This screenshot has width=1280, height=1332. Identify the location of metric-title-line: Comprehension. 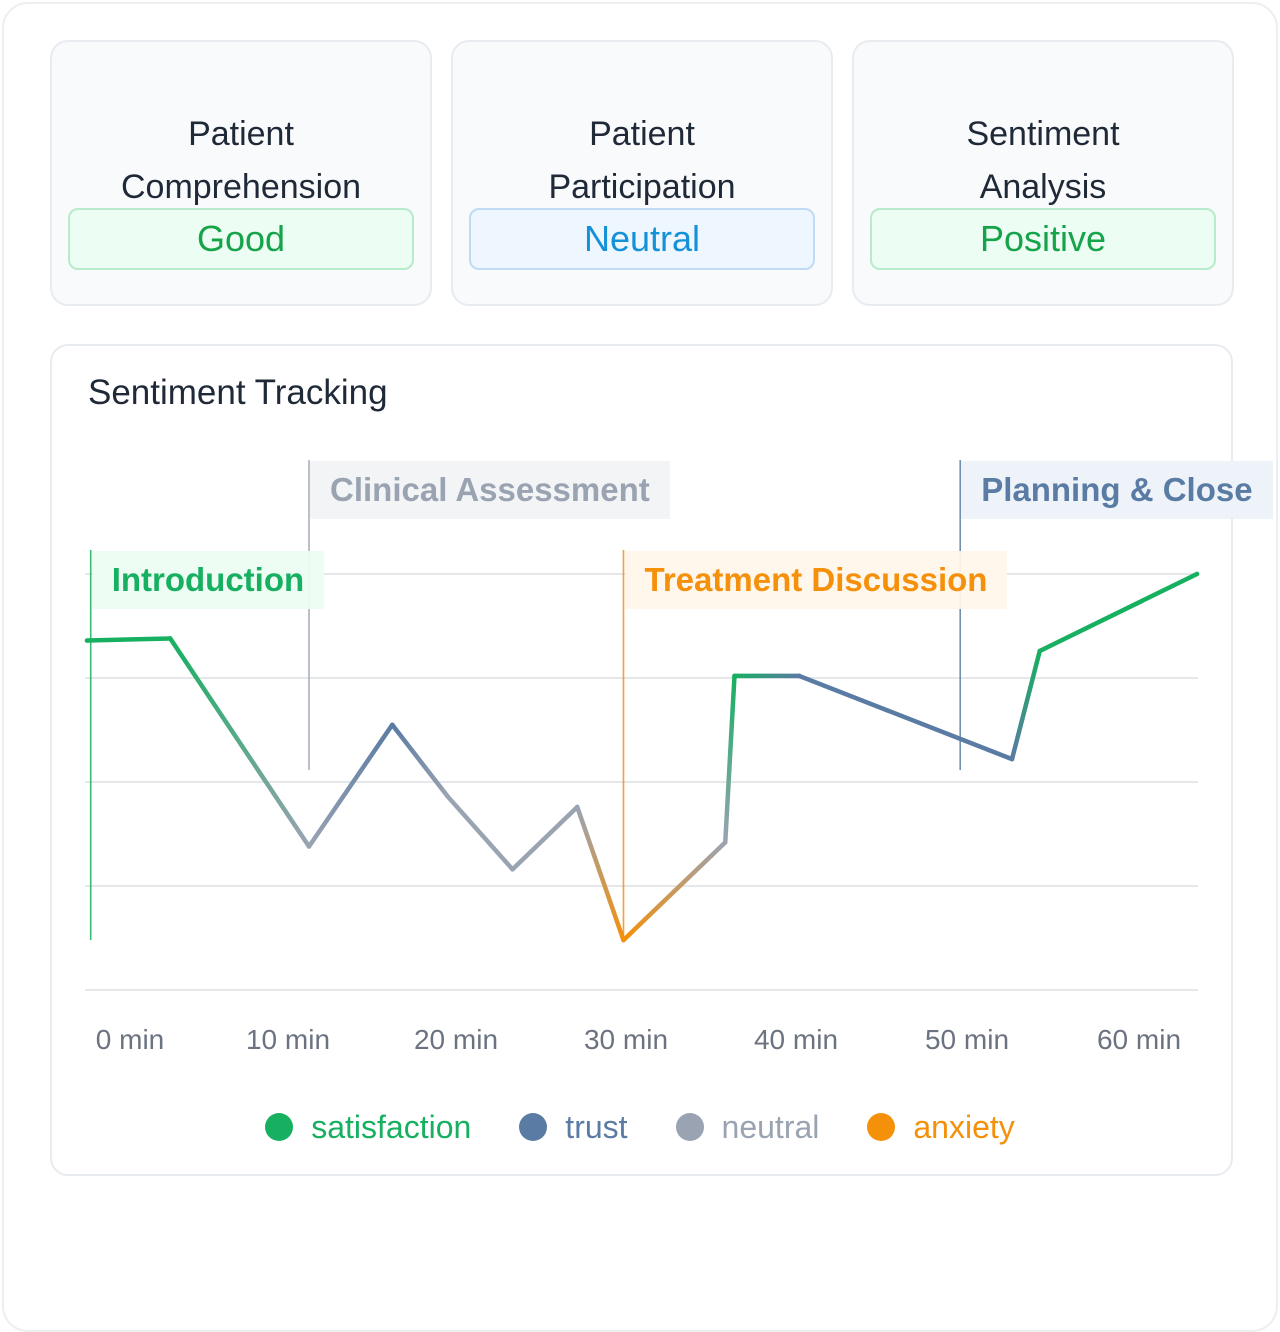
(241, 187).